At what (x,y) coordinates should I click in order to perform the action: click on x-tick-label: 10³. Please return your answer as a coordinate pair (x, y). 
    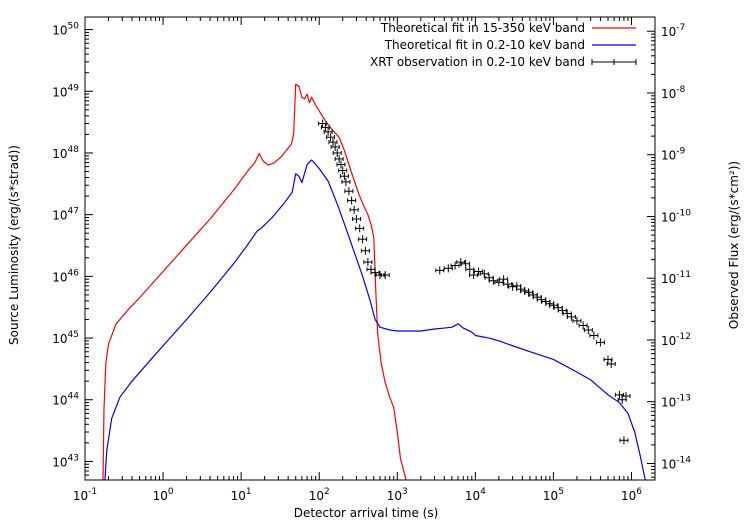
    Looking at the image, I should click on (397, 495).